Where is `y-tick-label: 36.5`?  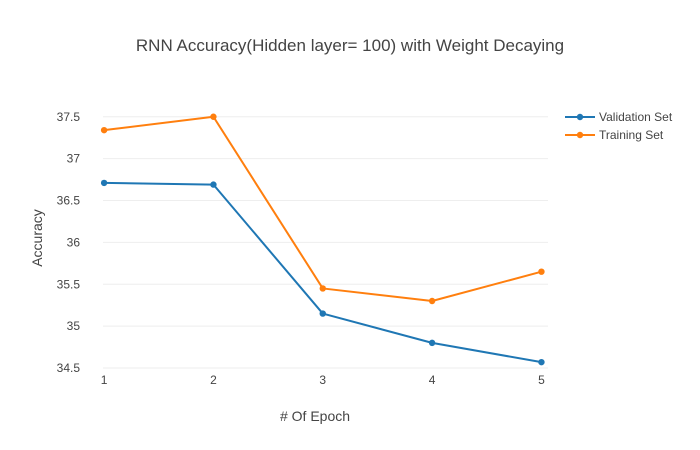
y-tick-label: 36.5 is located at coordinates (69, 201).